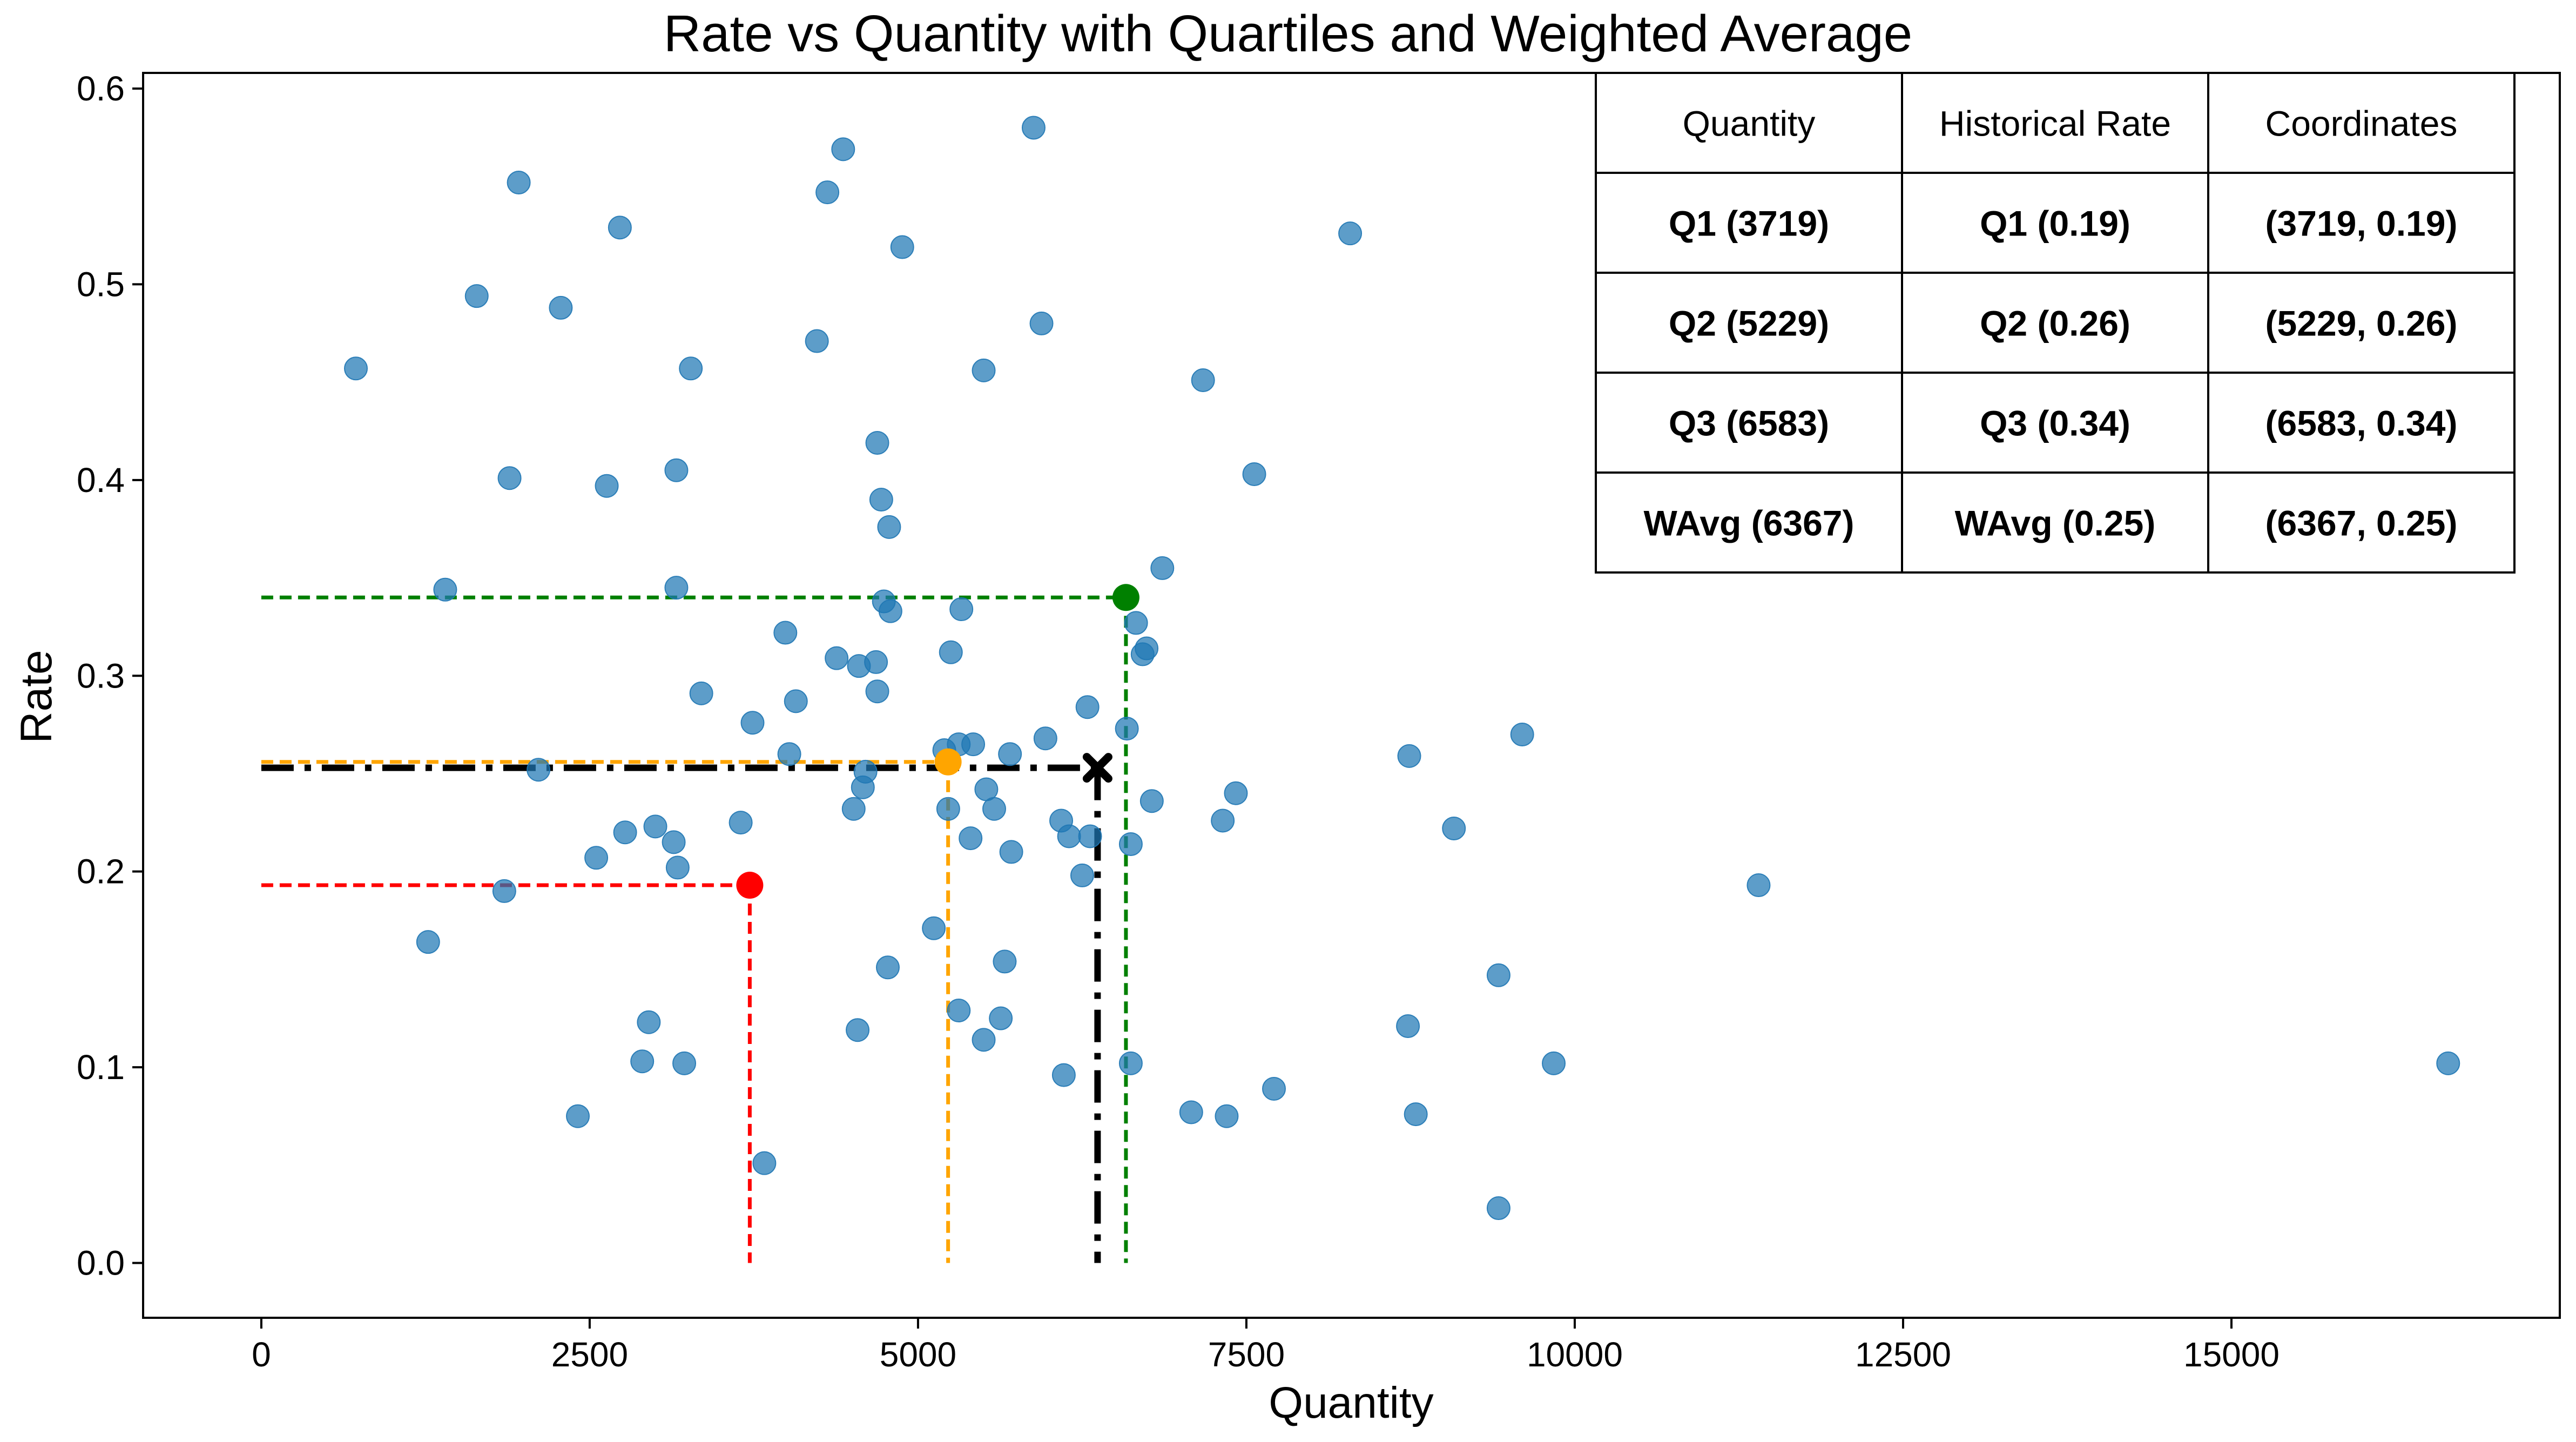  Describe the element at coordinates (2055, 124) in the screenshot. I see `table-header-cell: Historical Rate` at that location.